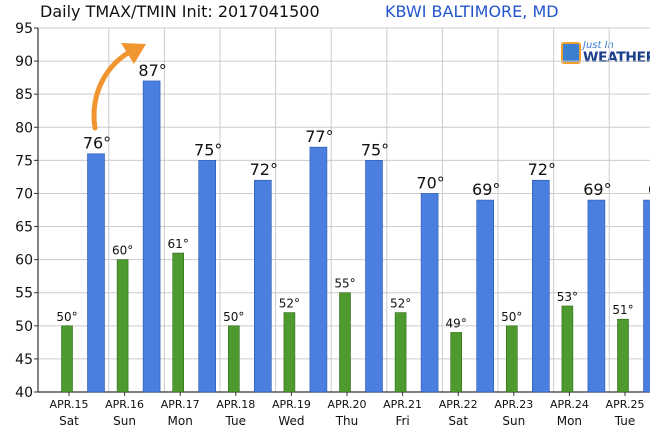  I want to click on x-tick-label: APR.22, so click(458, 404).